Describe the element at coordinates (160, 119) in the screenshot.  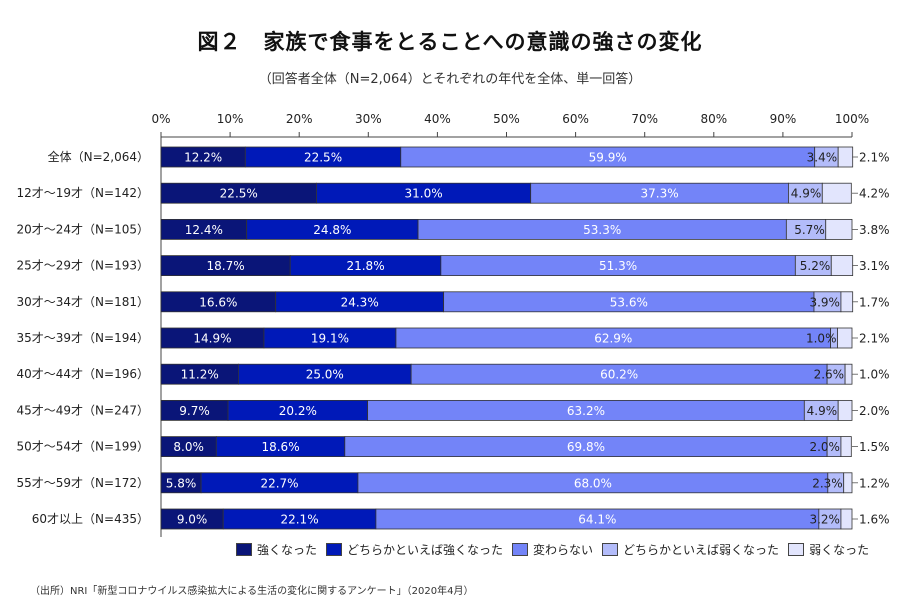
I see `x-tick-label: 0%` at that location.